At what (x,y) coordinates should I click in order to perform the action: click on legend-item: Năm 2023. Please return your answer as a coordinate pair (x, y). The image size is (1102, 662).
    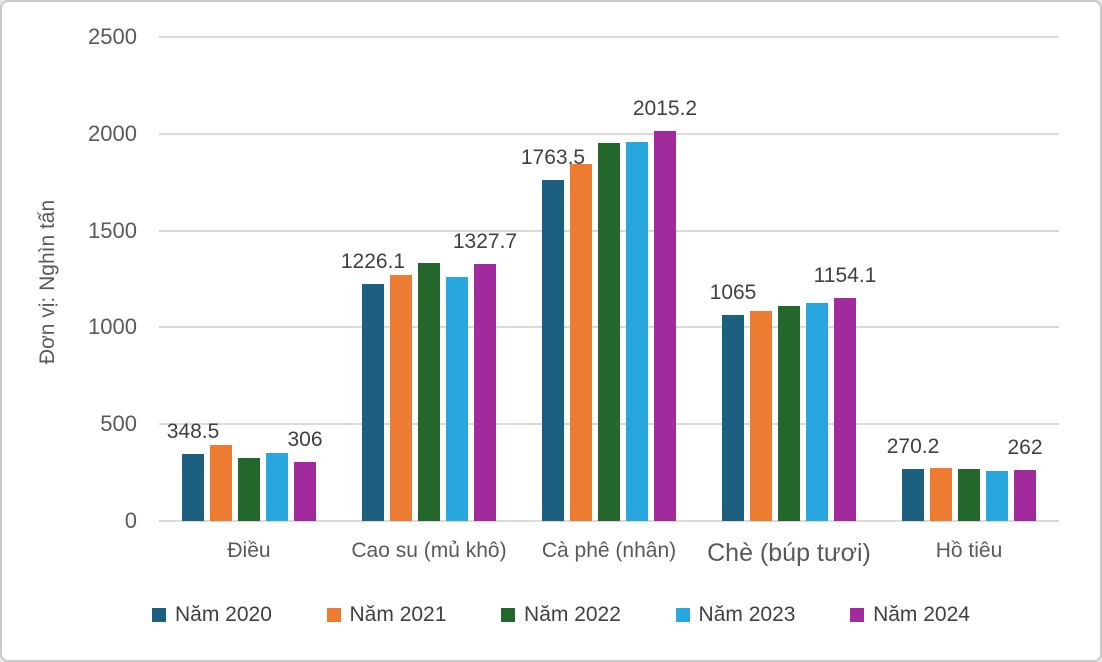
    Looking at the image, I should click on (735, 615).